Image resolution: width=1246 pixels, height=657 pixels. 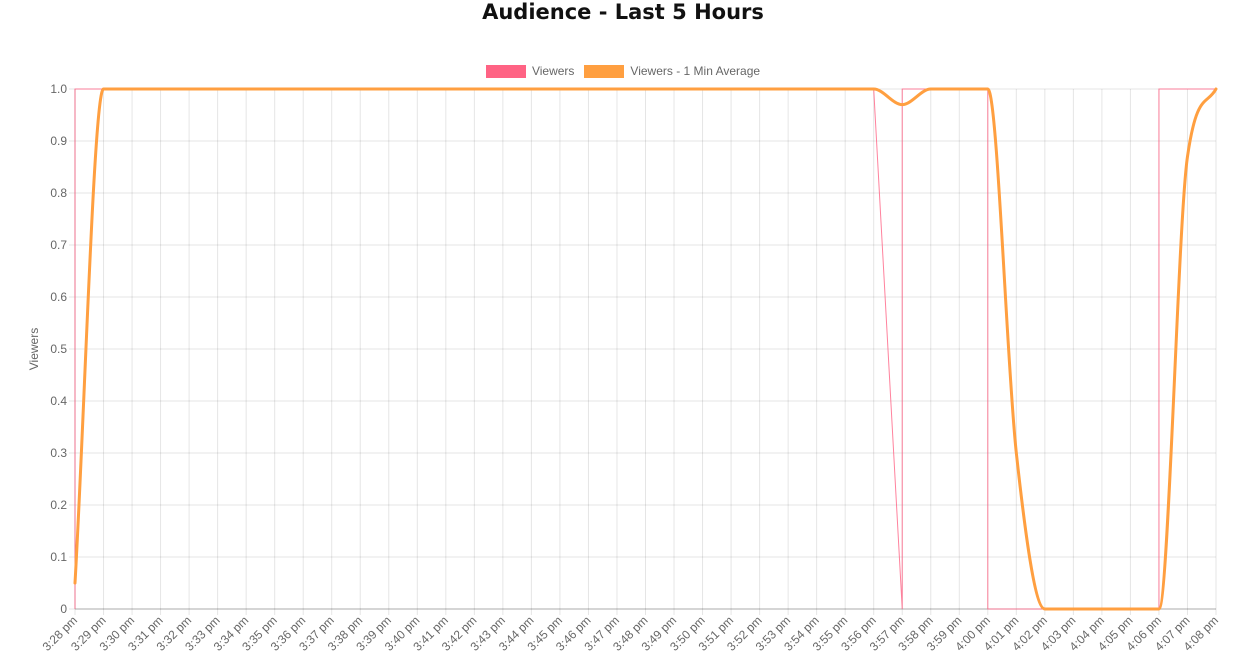 What do you see at coordinates (58, 141) in the screenshot?
I see `y-tick-label: 0.9` at bounding box center [58, 141].